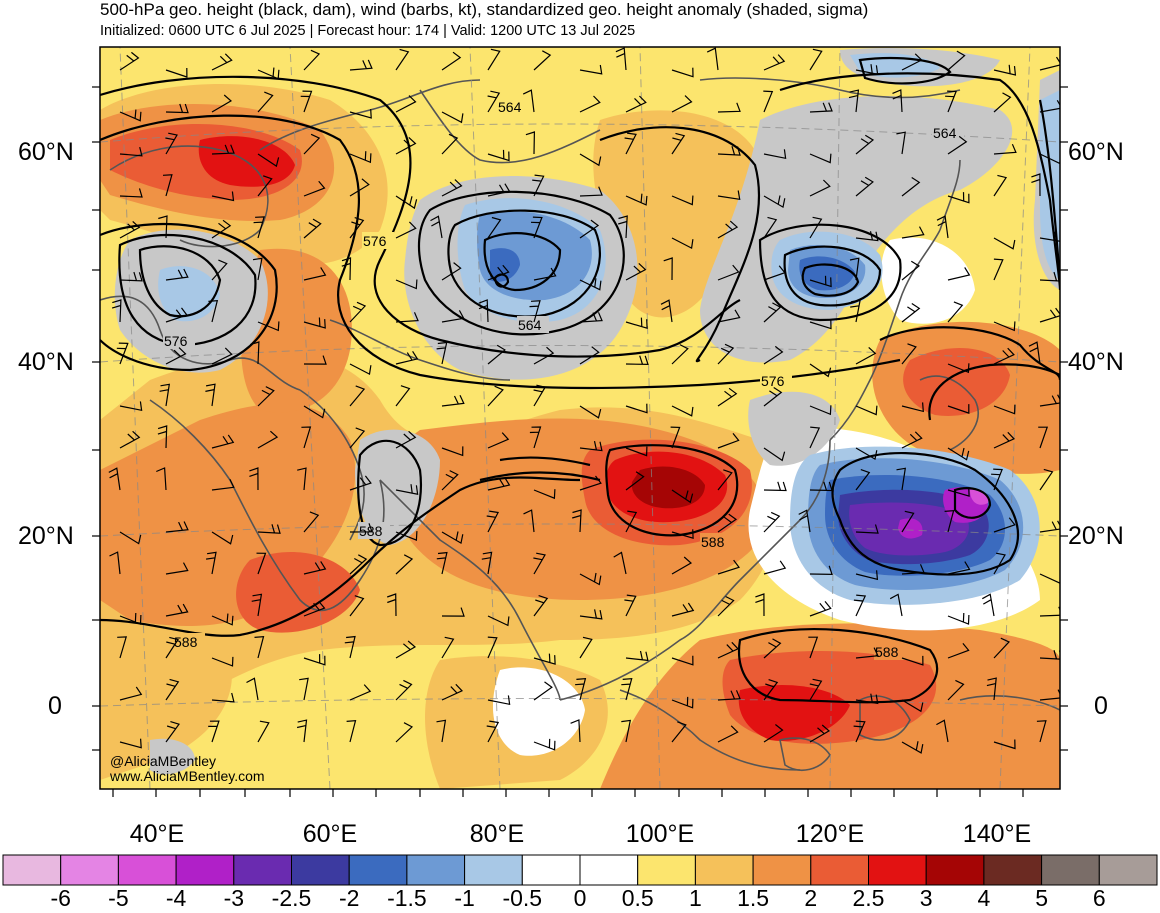 The width and height of the screenshot is (1160, 913). Describe the element at coordinates (868, 898) in the screenshot. I see `colorbar-label: 2.5` at that location.